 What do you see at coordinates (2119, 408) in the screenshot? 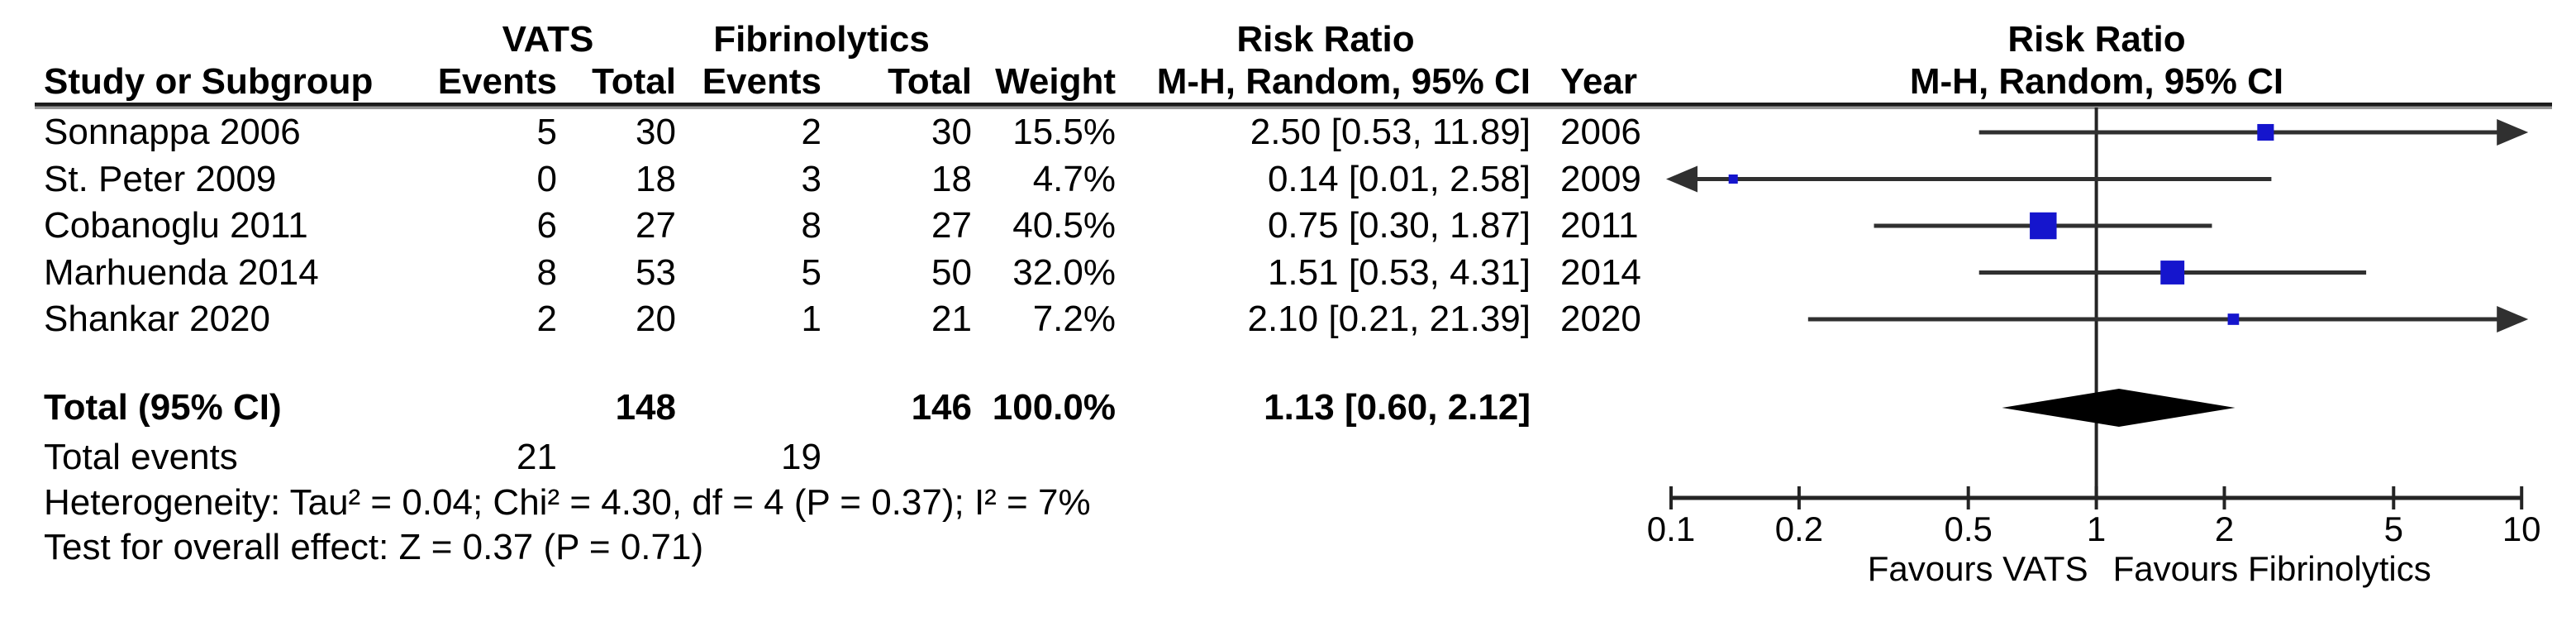
I see `summary-diamond` at bounding box center [2119, 408].